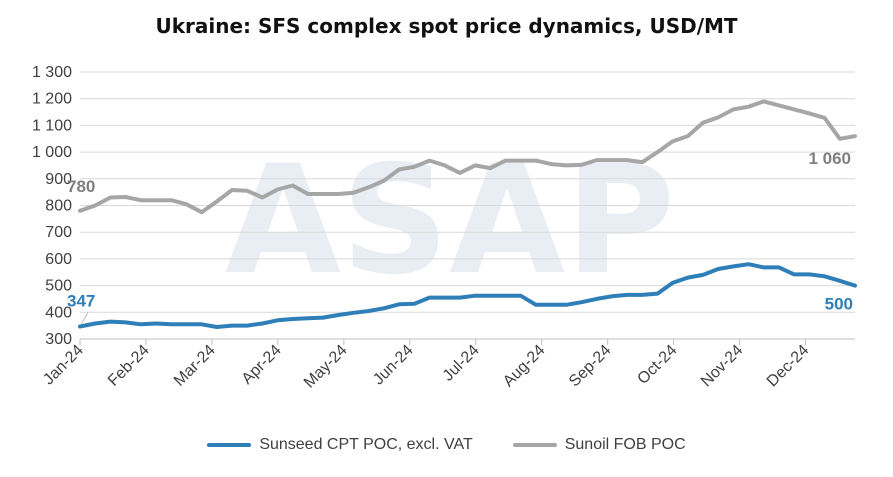 The width and height of the screenshot is (893, 477). What do you see at coordinates (461, 363) in the screenshot?
I see `x-tick-label: Jul-24` at bounding box center [461, 363].